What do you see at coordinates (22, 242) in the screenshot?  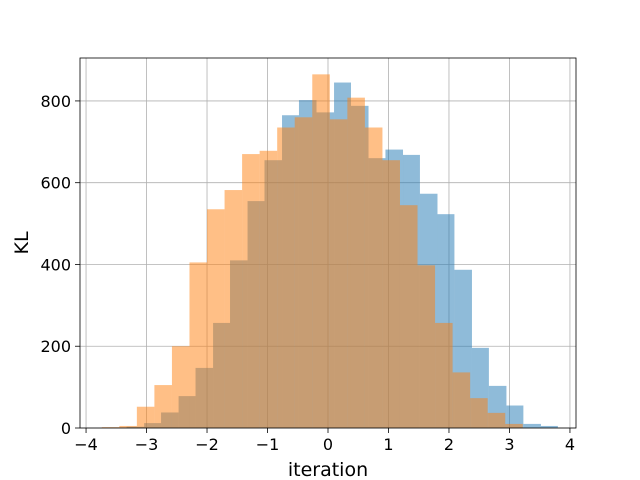 I see `y-axis-label: KL` at bounding box center [22, 242].